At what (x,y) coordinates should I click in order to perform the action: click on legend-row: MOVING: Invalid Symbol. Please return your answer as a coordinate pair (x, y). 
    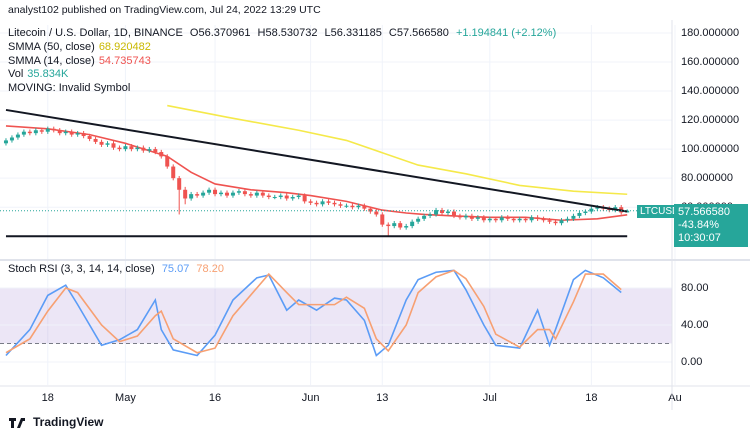
    Looking at the image, I should click on (71, 88).